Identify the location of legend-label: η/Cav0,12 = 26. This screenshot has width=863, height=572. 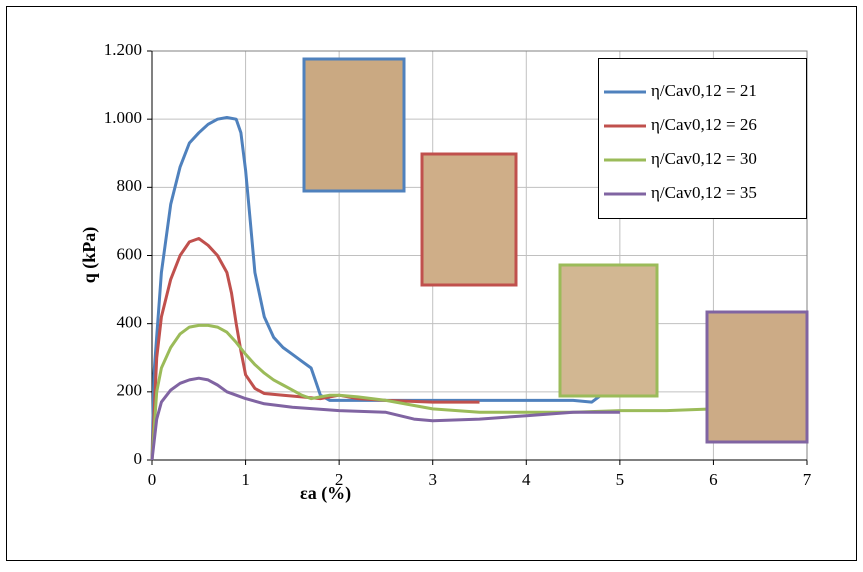
(704, 124).